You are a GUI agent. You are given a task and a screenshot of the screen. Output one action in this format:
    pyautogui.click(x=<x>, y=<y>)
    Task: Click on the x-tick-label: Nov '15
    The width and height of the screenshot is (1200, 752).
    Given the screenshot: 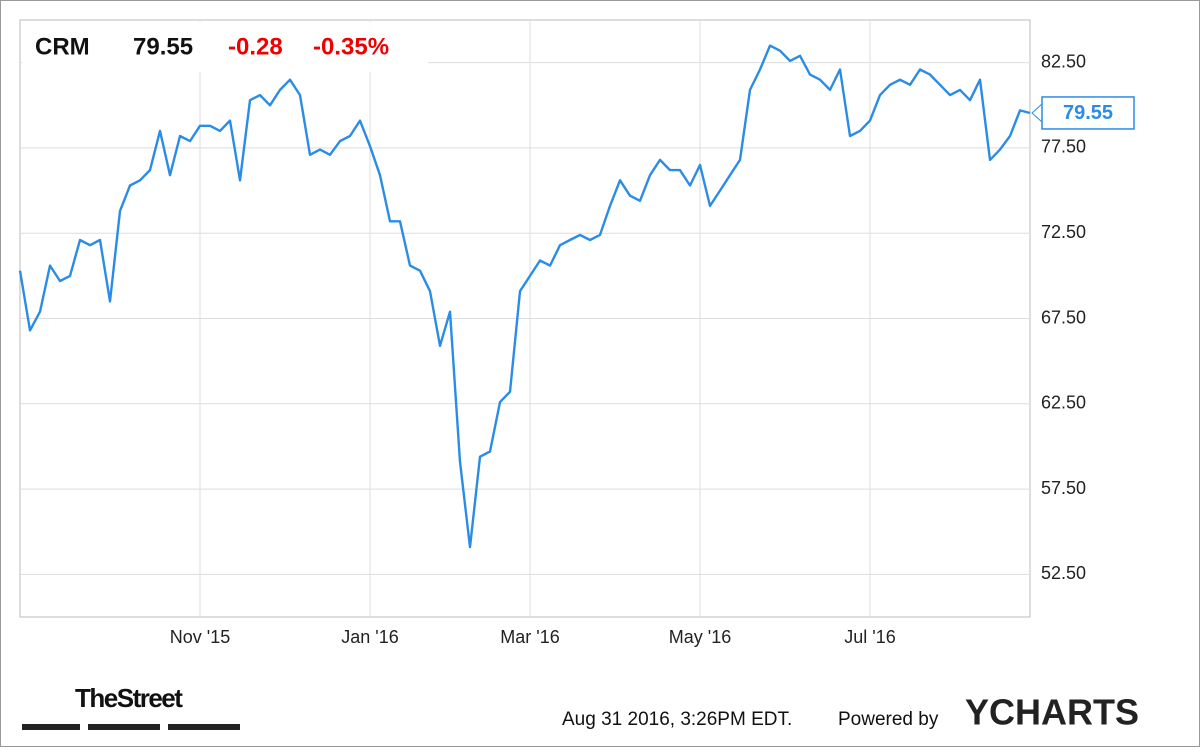 What is the action you would take?
    pyautogui.click(x=200, y=637)
    